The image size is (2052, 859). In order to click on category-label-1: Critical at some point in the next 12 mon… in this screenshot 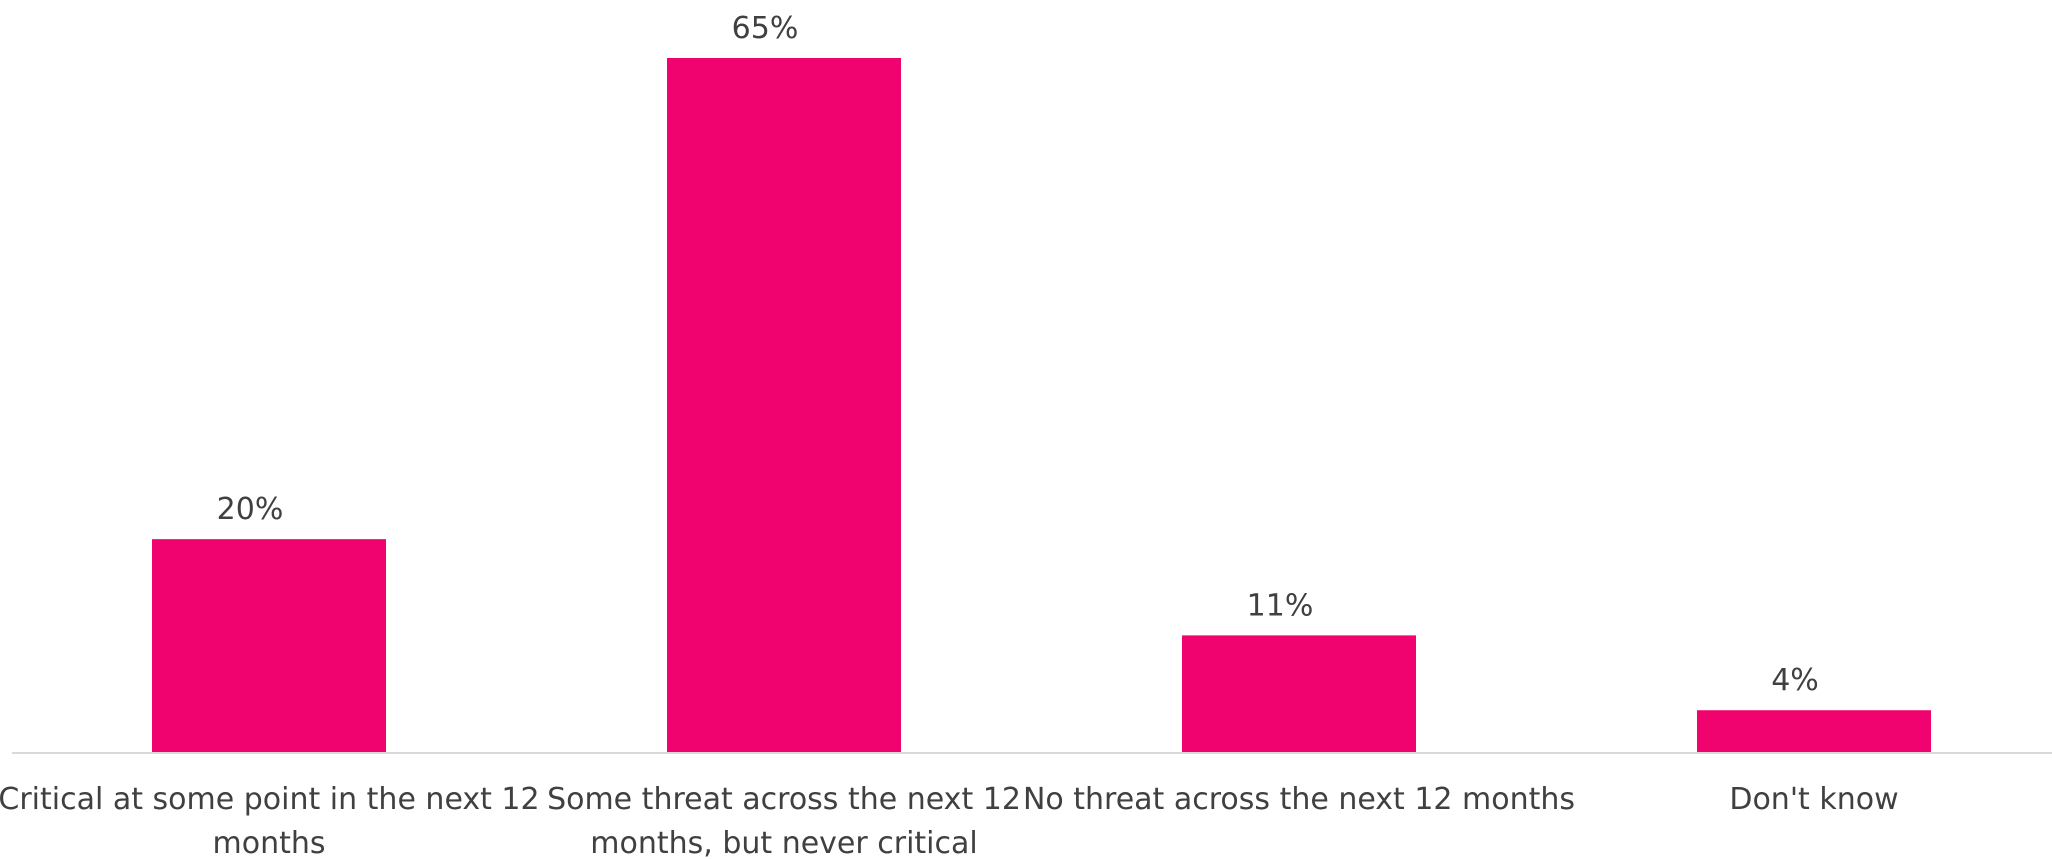, I will do `click(270, 820)`.